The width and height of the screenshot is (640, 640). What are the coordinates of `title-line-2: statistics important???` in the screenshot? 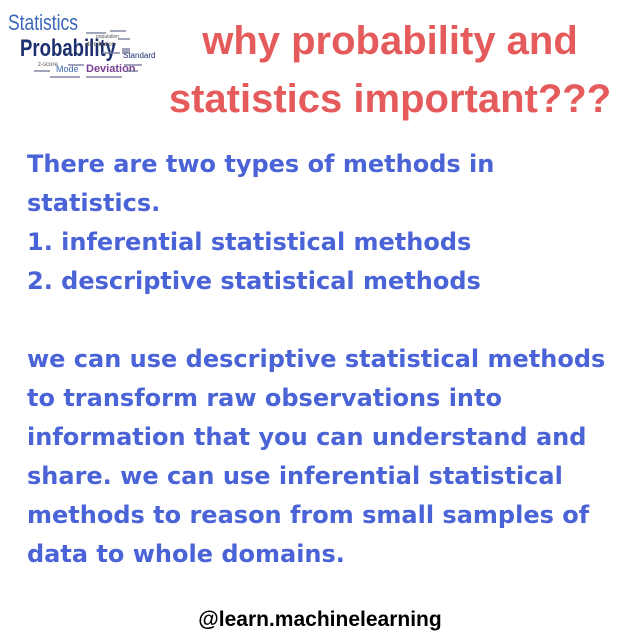 It's located at (390, 99).